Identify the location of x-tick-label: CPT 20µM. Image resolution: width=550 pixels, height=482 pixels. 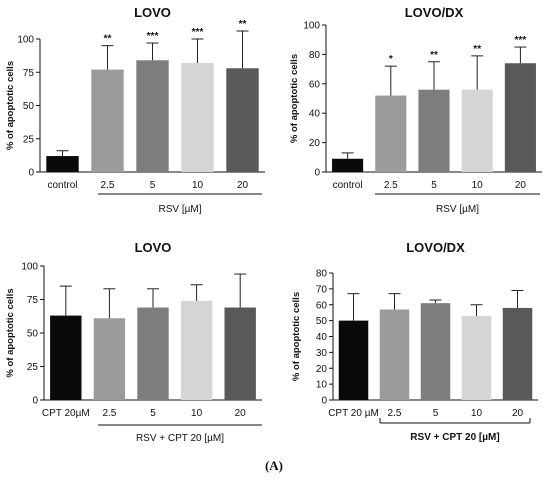
(66, 413).